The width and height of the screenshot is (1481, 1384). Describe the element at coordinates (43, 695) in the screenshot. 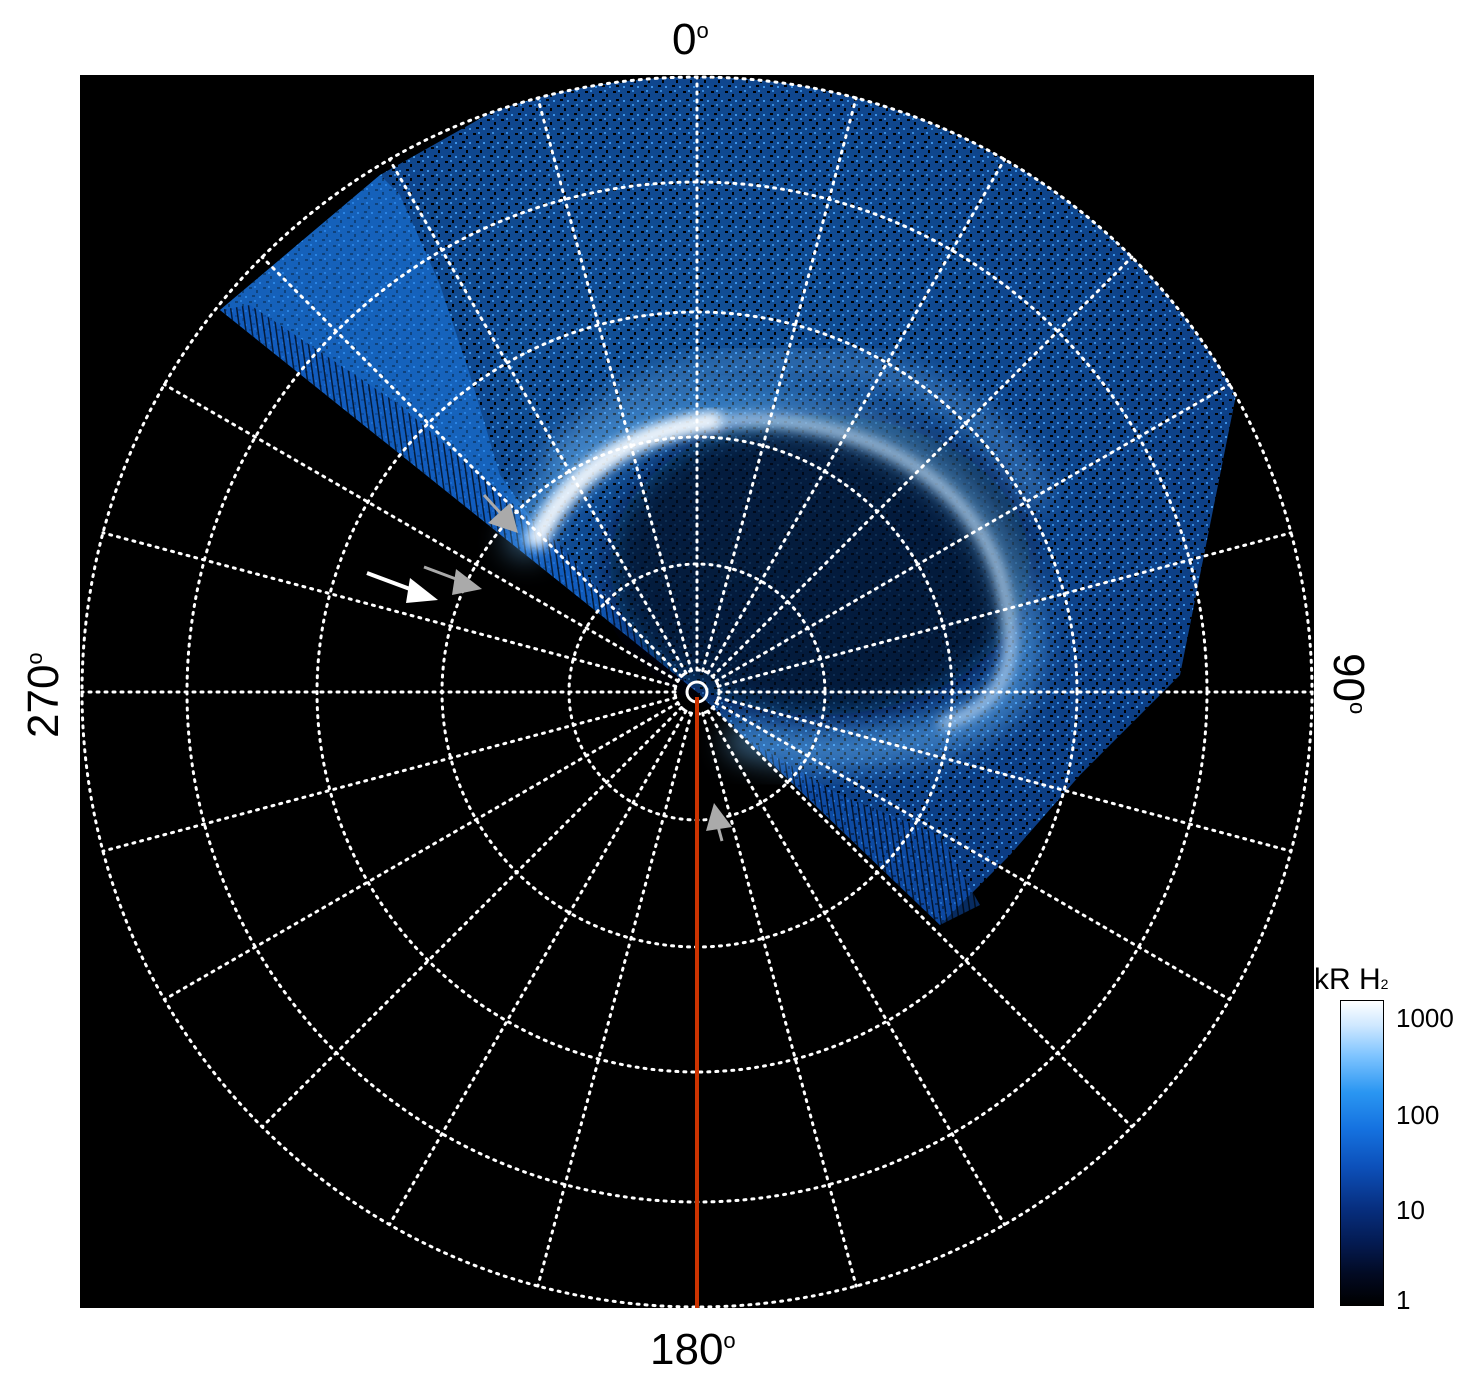

I see `label-270-deg: 270o` at that location.